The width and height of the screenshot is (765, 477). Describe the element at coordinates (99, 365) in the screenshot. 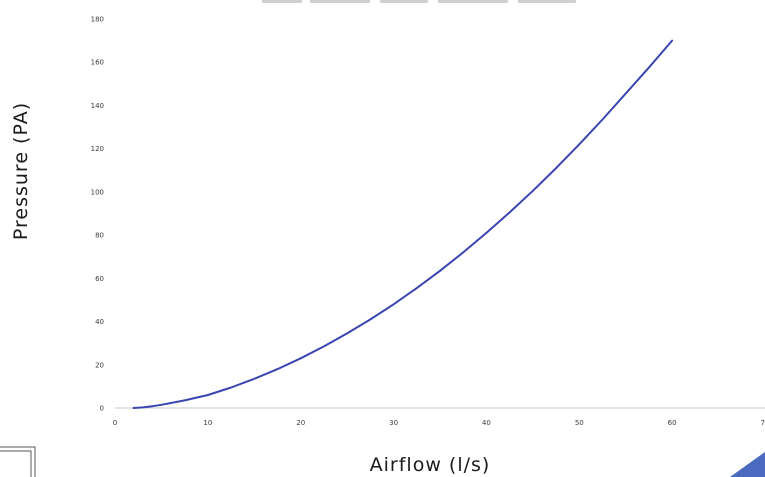

I see `y-tick-label: 20` at that location.